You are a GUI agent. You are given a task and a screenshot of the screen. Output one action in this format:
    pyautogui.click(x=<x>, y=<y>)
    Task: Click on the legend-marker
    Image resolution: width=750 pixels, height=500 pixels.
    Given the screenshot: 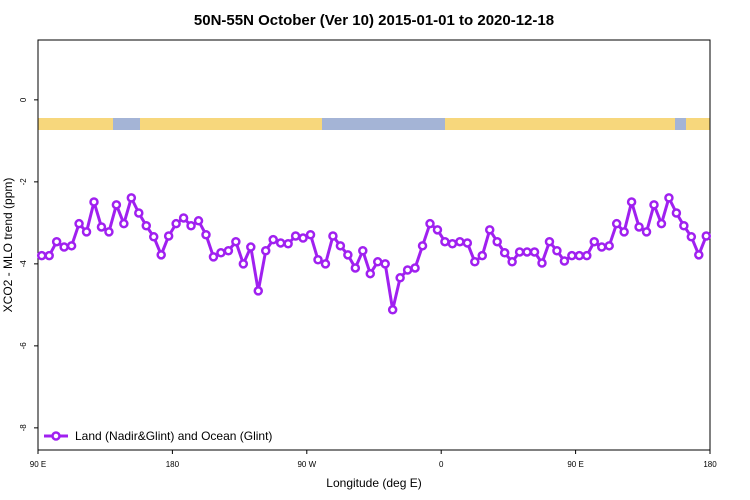 What is the action you would take?
    pyautogui.click(x=56, y=436)
    